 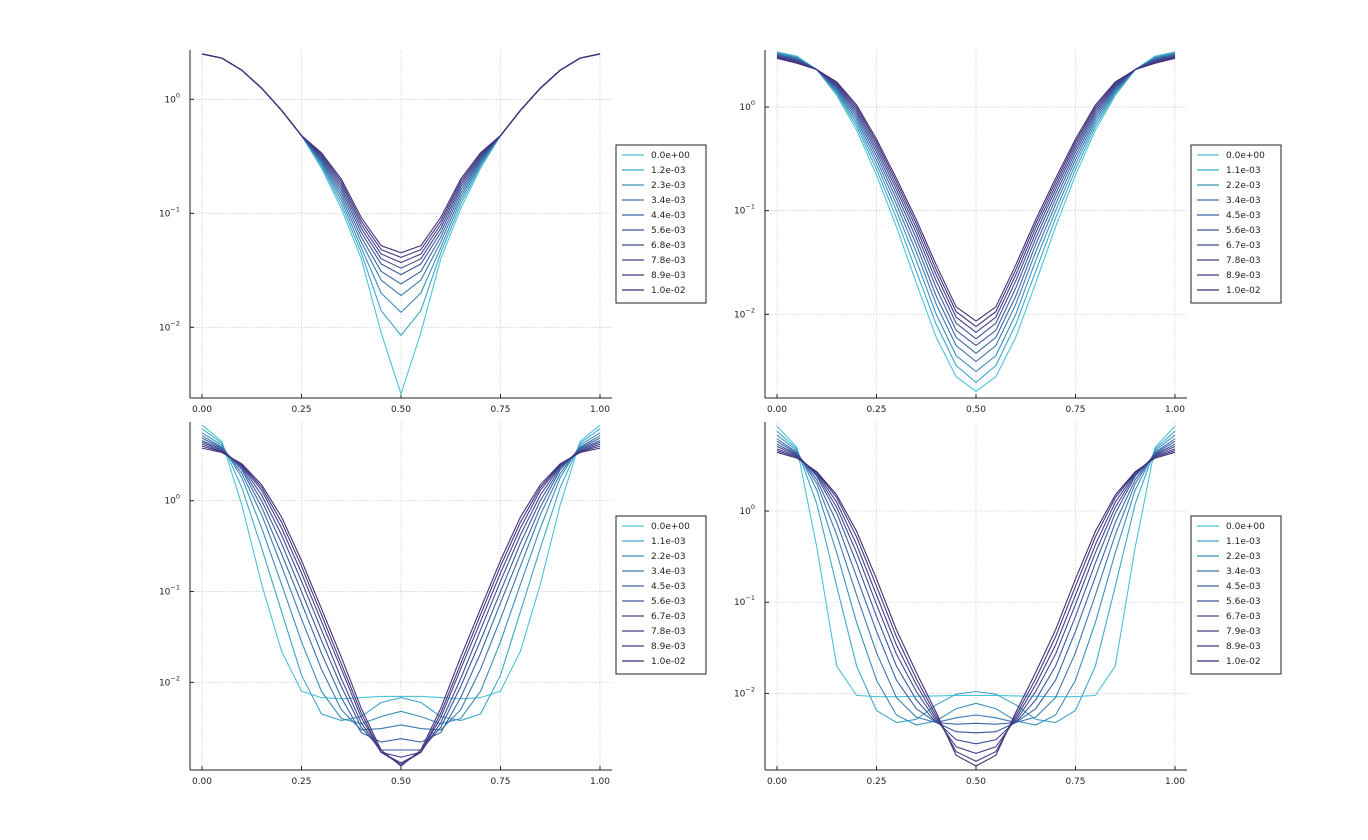 I want to click on legend-label: 7.9e-03, so click(x=1243, y=632).